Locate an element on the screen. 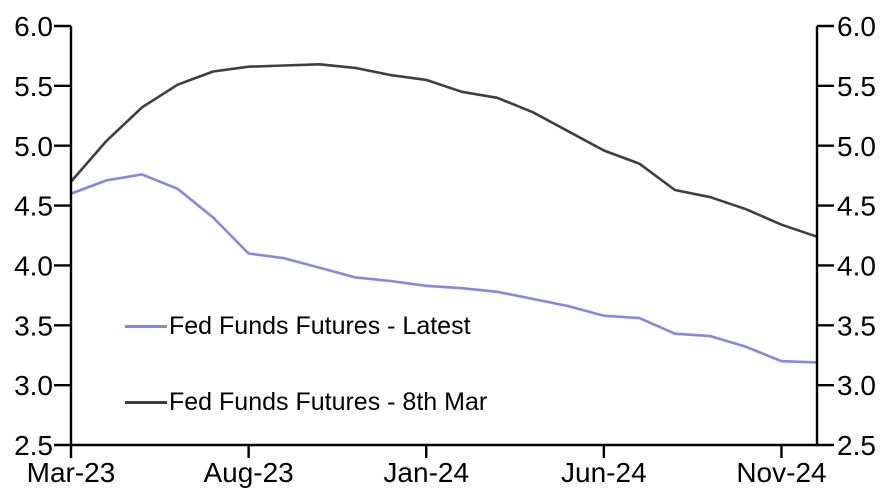  legend-line-swatch-8th-mar is located at coordinates (146, 402).